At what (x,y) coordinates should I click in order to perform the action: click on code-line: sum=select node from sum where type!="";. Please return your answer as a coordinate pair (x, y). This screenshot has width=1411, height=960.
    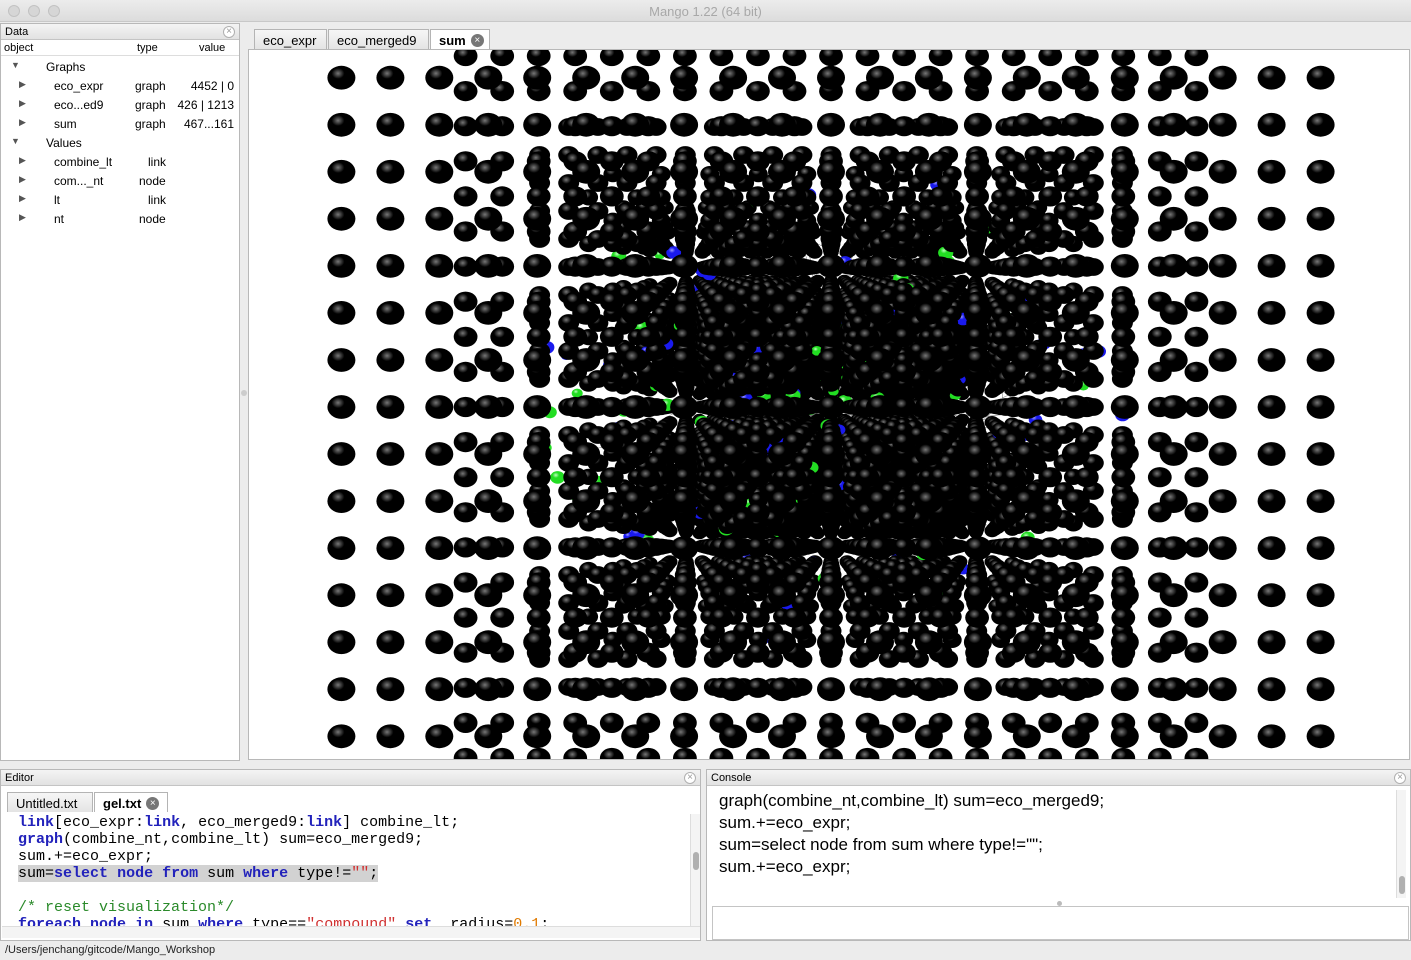
    Looking at the image, I should click on (198, 873).